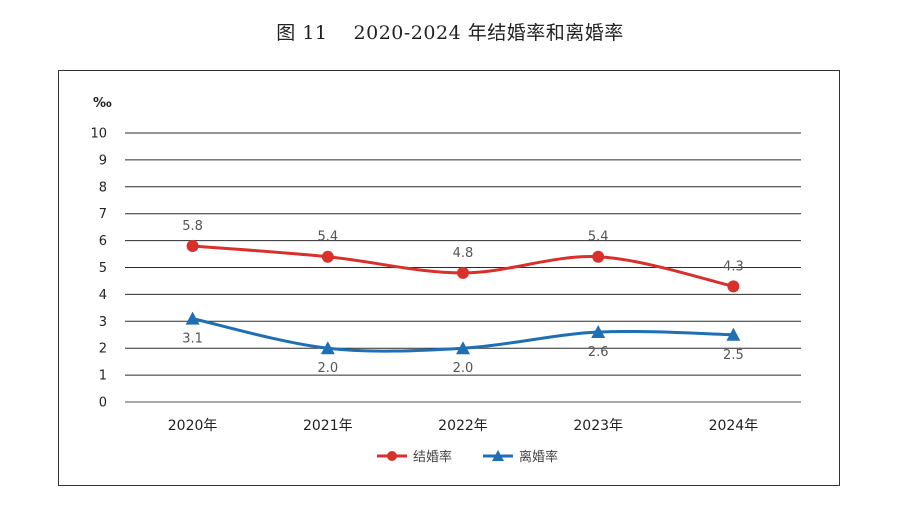  What do you see at coordinates (193, 426) in the screenshot?
I see `x-tick-label: 2020年` at bounding box center [193, 426].